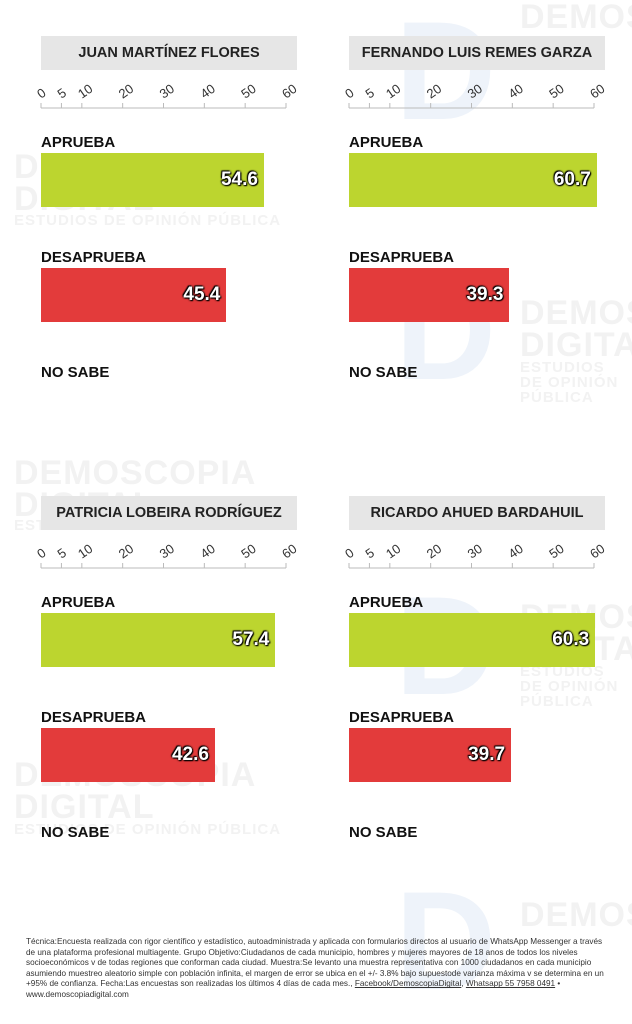 The height and width of the screenshot is (1024, 632). Describe the element at coordinates (251, 639) in the screenshot. I see `bar-value-label: 57.4` at that location.